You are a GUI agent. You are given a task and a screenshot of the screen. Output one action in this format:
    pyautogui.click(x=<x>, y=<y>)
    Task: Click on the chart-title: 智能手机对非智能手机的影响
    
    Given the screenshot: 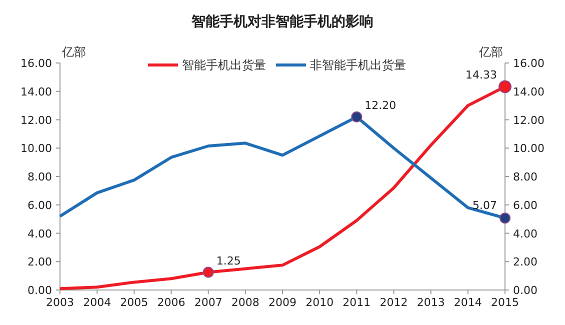 What is the action you would take?
    pyautogui.click(x=282, y=21)
    